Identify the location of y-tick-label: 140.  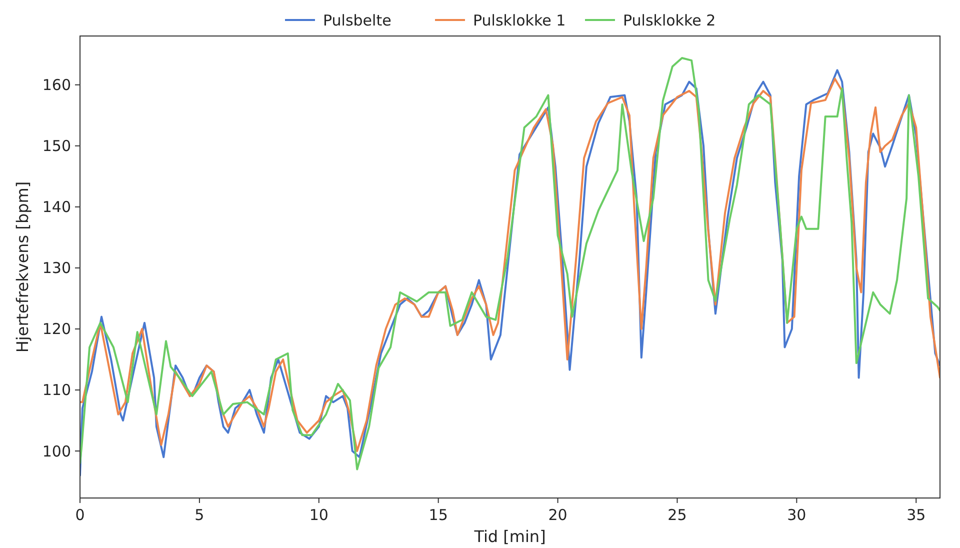
(56, 207).